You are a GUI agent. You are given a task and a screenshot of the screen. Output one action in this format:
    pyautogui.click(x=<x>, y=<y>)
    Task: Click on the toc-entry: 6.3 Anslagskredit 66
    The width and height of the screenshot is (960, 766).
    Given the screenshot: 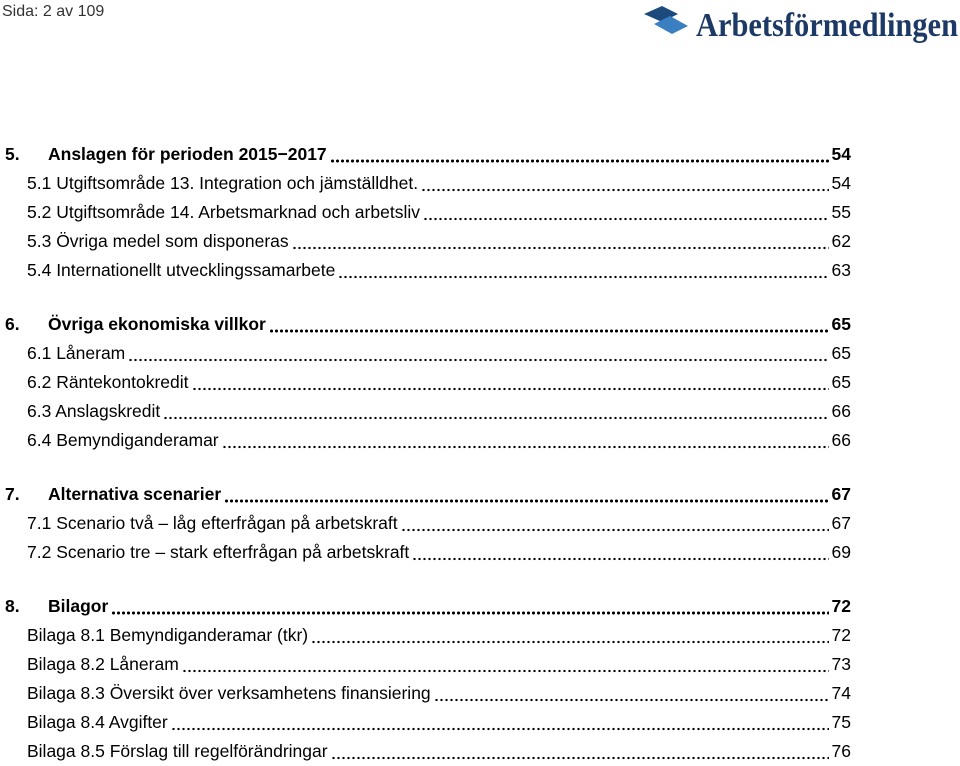 What is the action you would take?
    pyautogui.click(x=425, y=411)
    